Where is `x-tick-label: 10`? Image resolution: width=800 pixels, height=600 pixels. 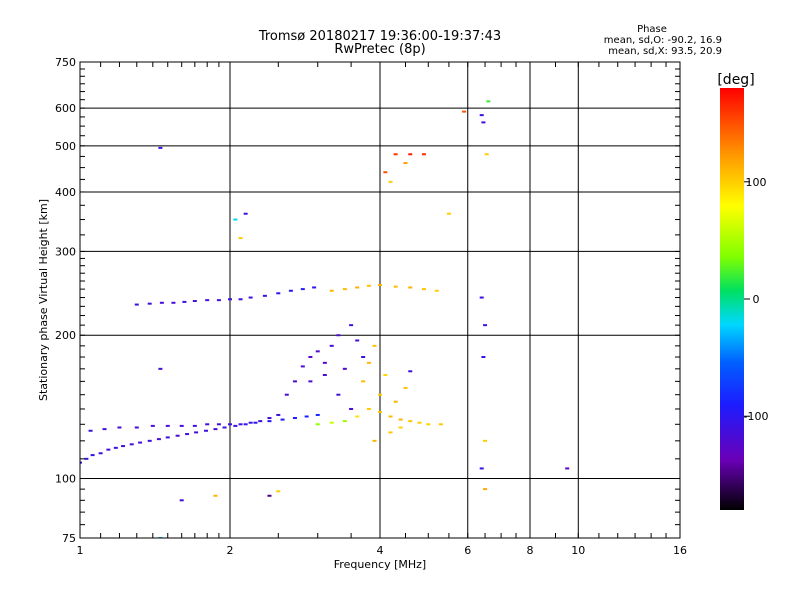 x-tick-label: 10 is located at coordinates (578, 550).